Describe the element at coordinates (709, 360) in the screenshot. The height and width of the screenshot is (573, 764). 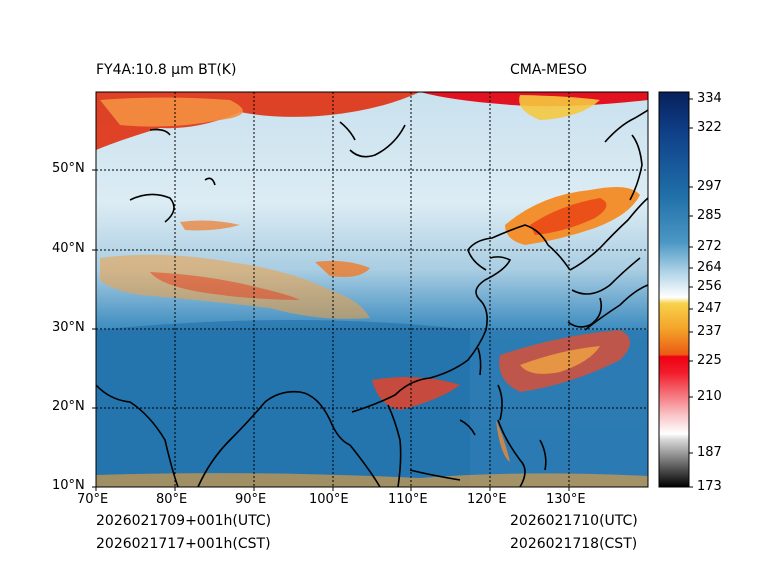
I see `colorbar-label: 225` at that location.